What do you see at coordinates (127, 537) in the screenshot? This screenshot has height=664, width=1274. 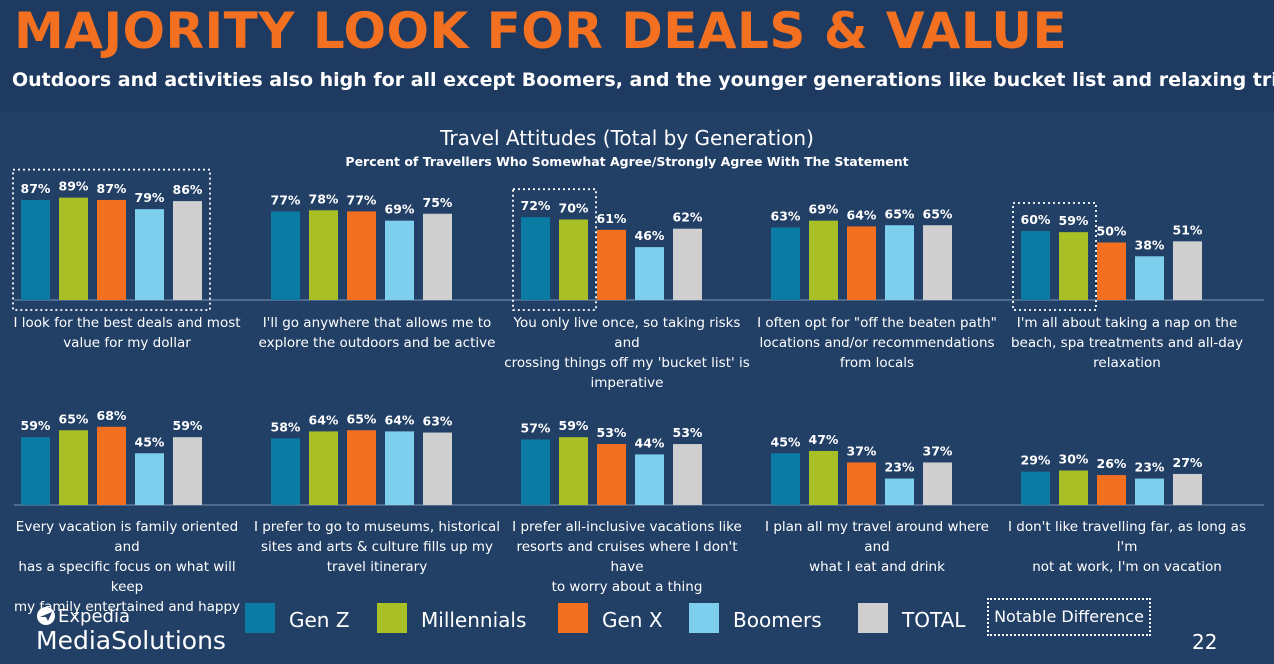 I see `category-label-line: Every vacation is family oriented and` at bounding box center [127, 537].